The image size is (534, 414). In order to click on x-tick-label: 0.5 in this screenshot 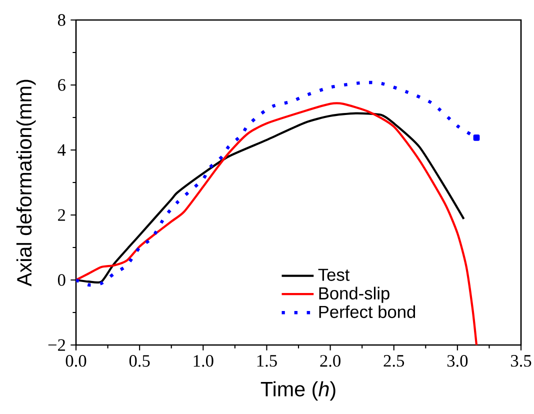, I will do `click(139, 361)`.